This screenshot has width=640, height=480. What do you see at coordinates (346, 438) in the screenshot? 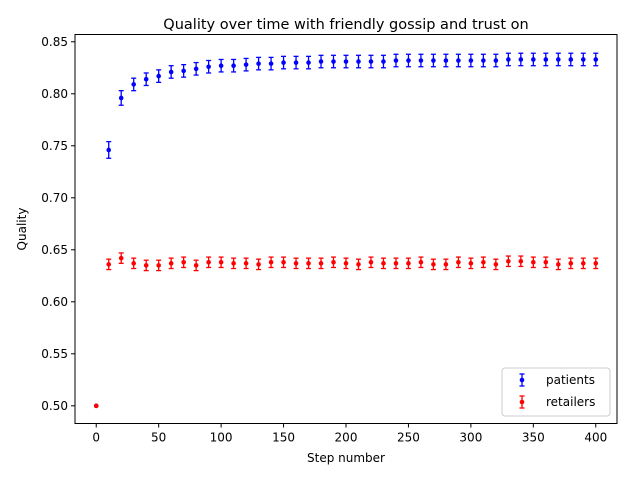
I see `x-tick-label: 200` at bounding box center [346, 438].